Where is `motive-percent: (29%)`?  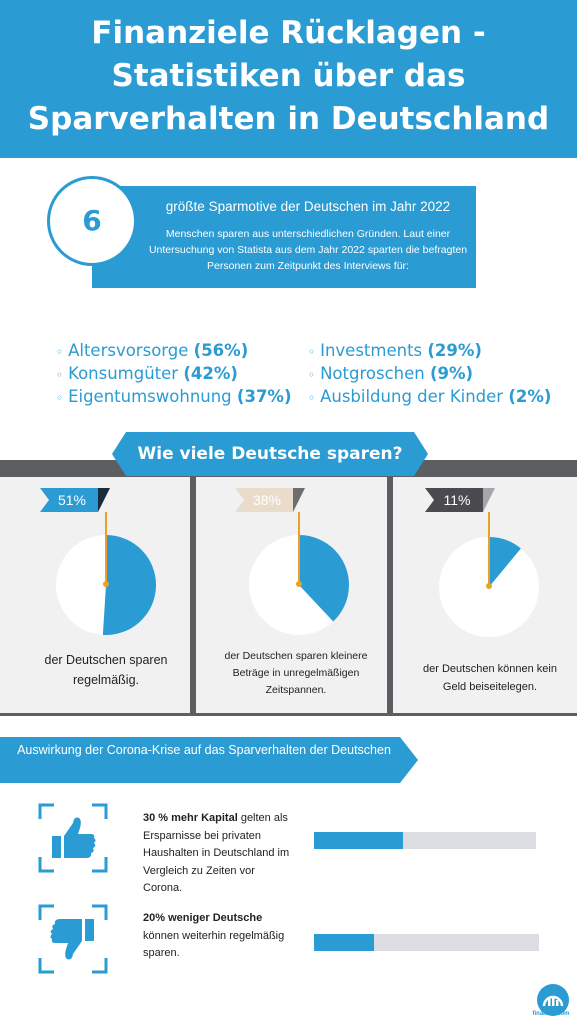 motive-percent: (29%) is located at coordinates (454, 350).